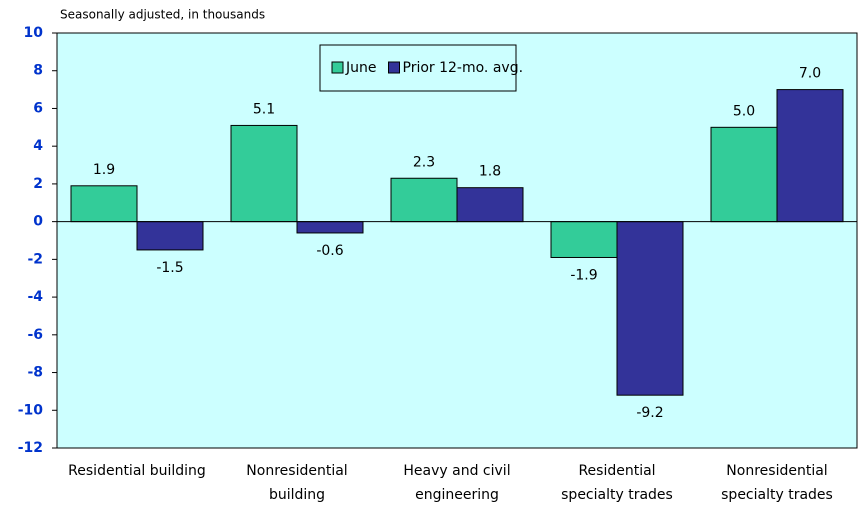  I want to click on y-tick-label: 10, so click(34, 33).